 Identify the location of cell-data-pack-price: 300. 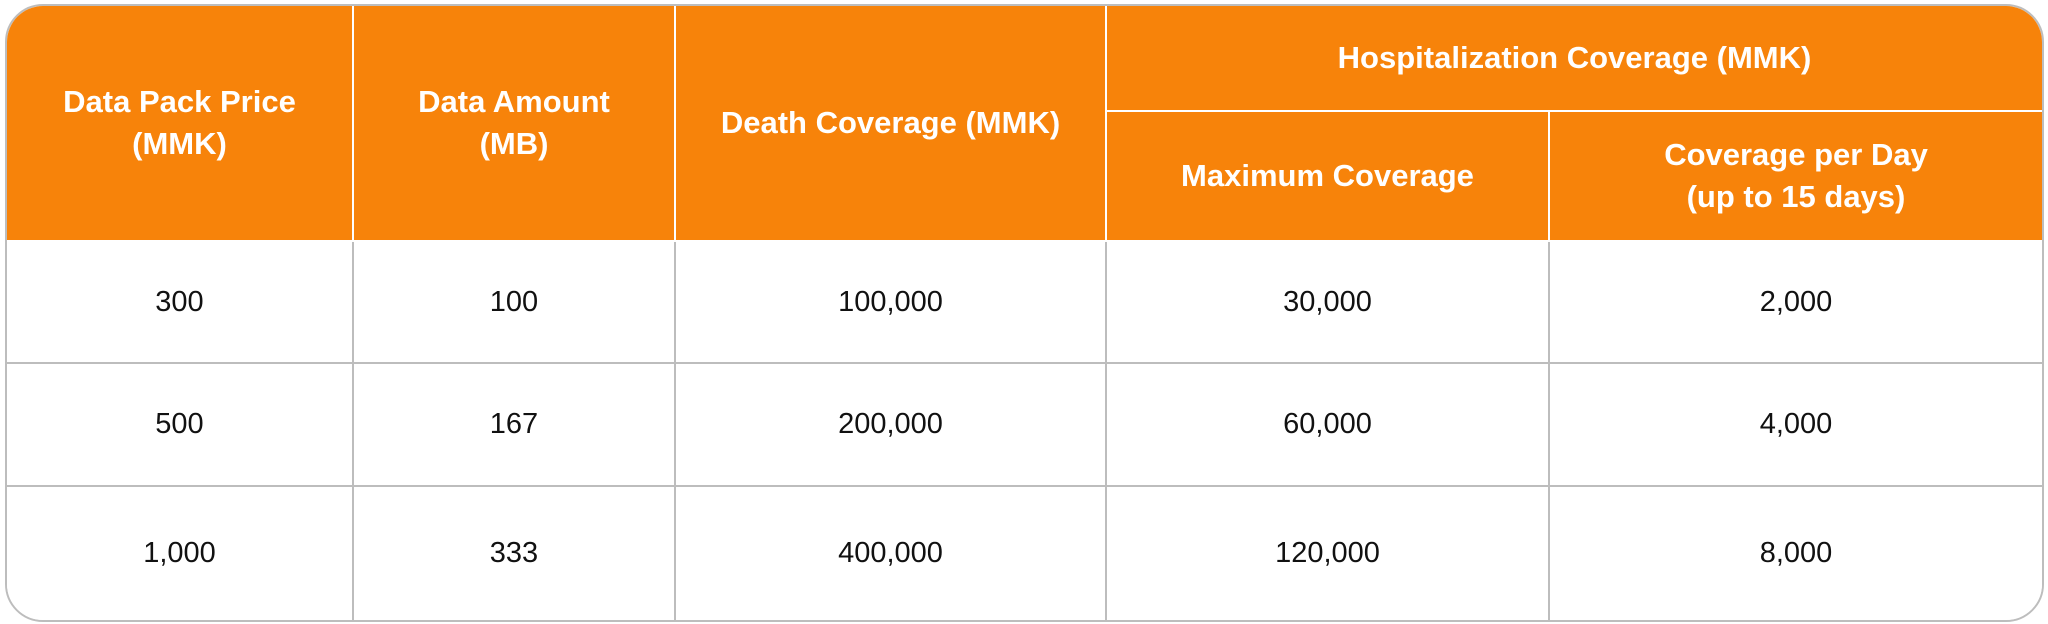
(180, 302).